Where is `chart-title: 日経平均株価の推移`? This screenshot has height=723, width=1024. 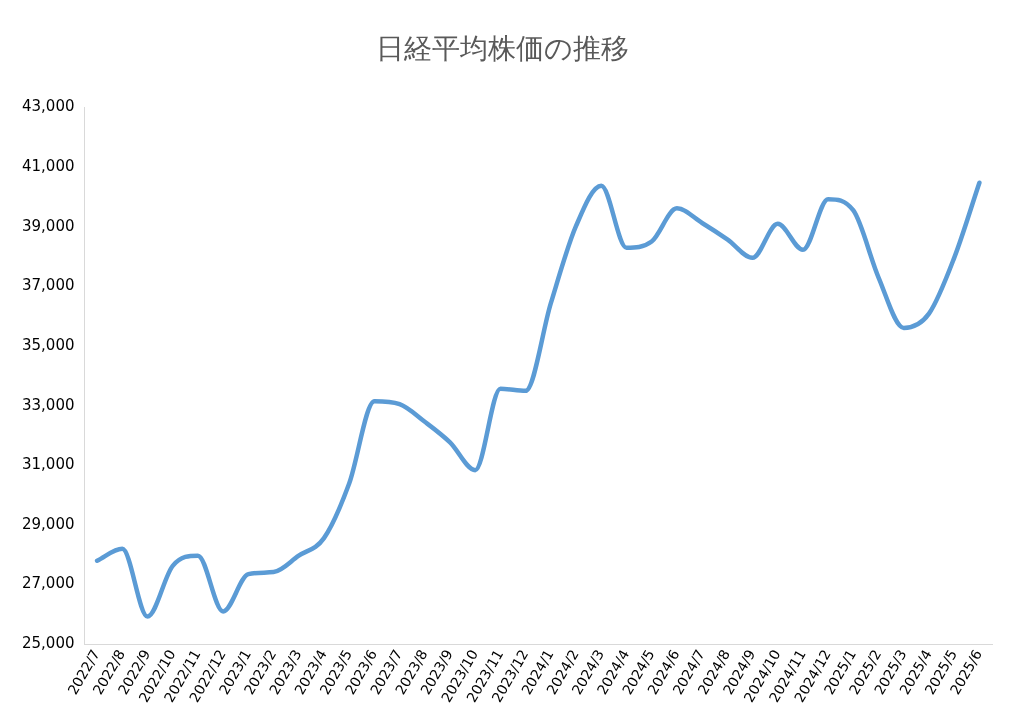 chart-title: 日経平均株価の推移 is located at coordinates (502, 49).